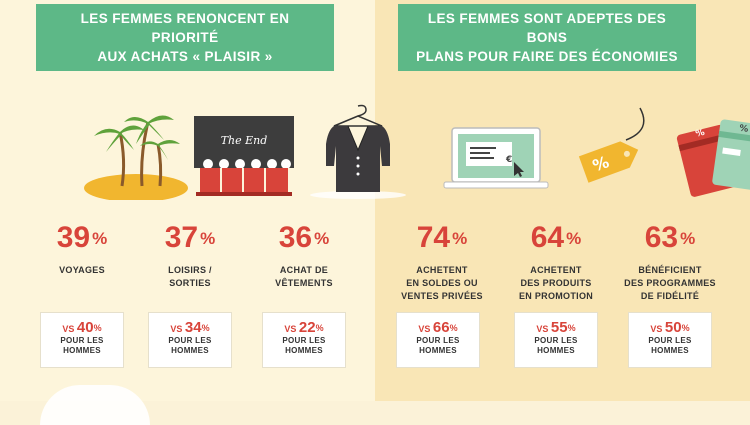 The image size is (750, 425). I want to click on stat-label: LOISIRS / SORTIES, so click(190, 277).